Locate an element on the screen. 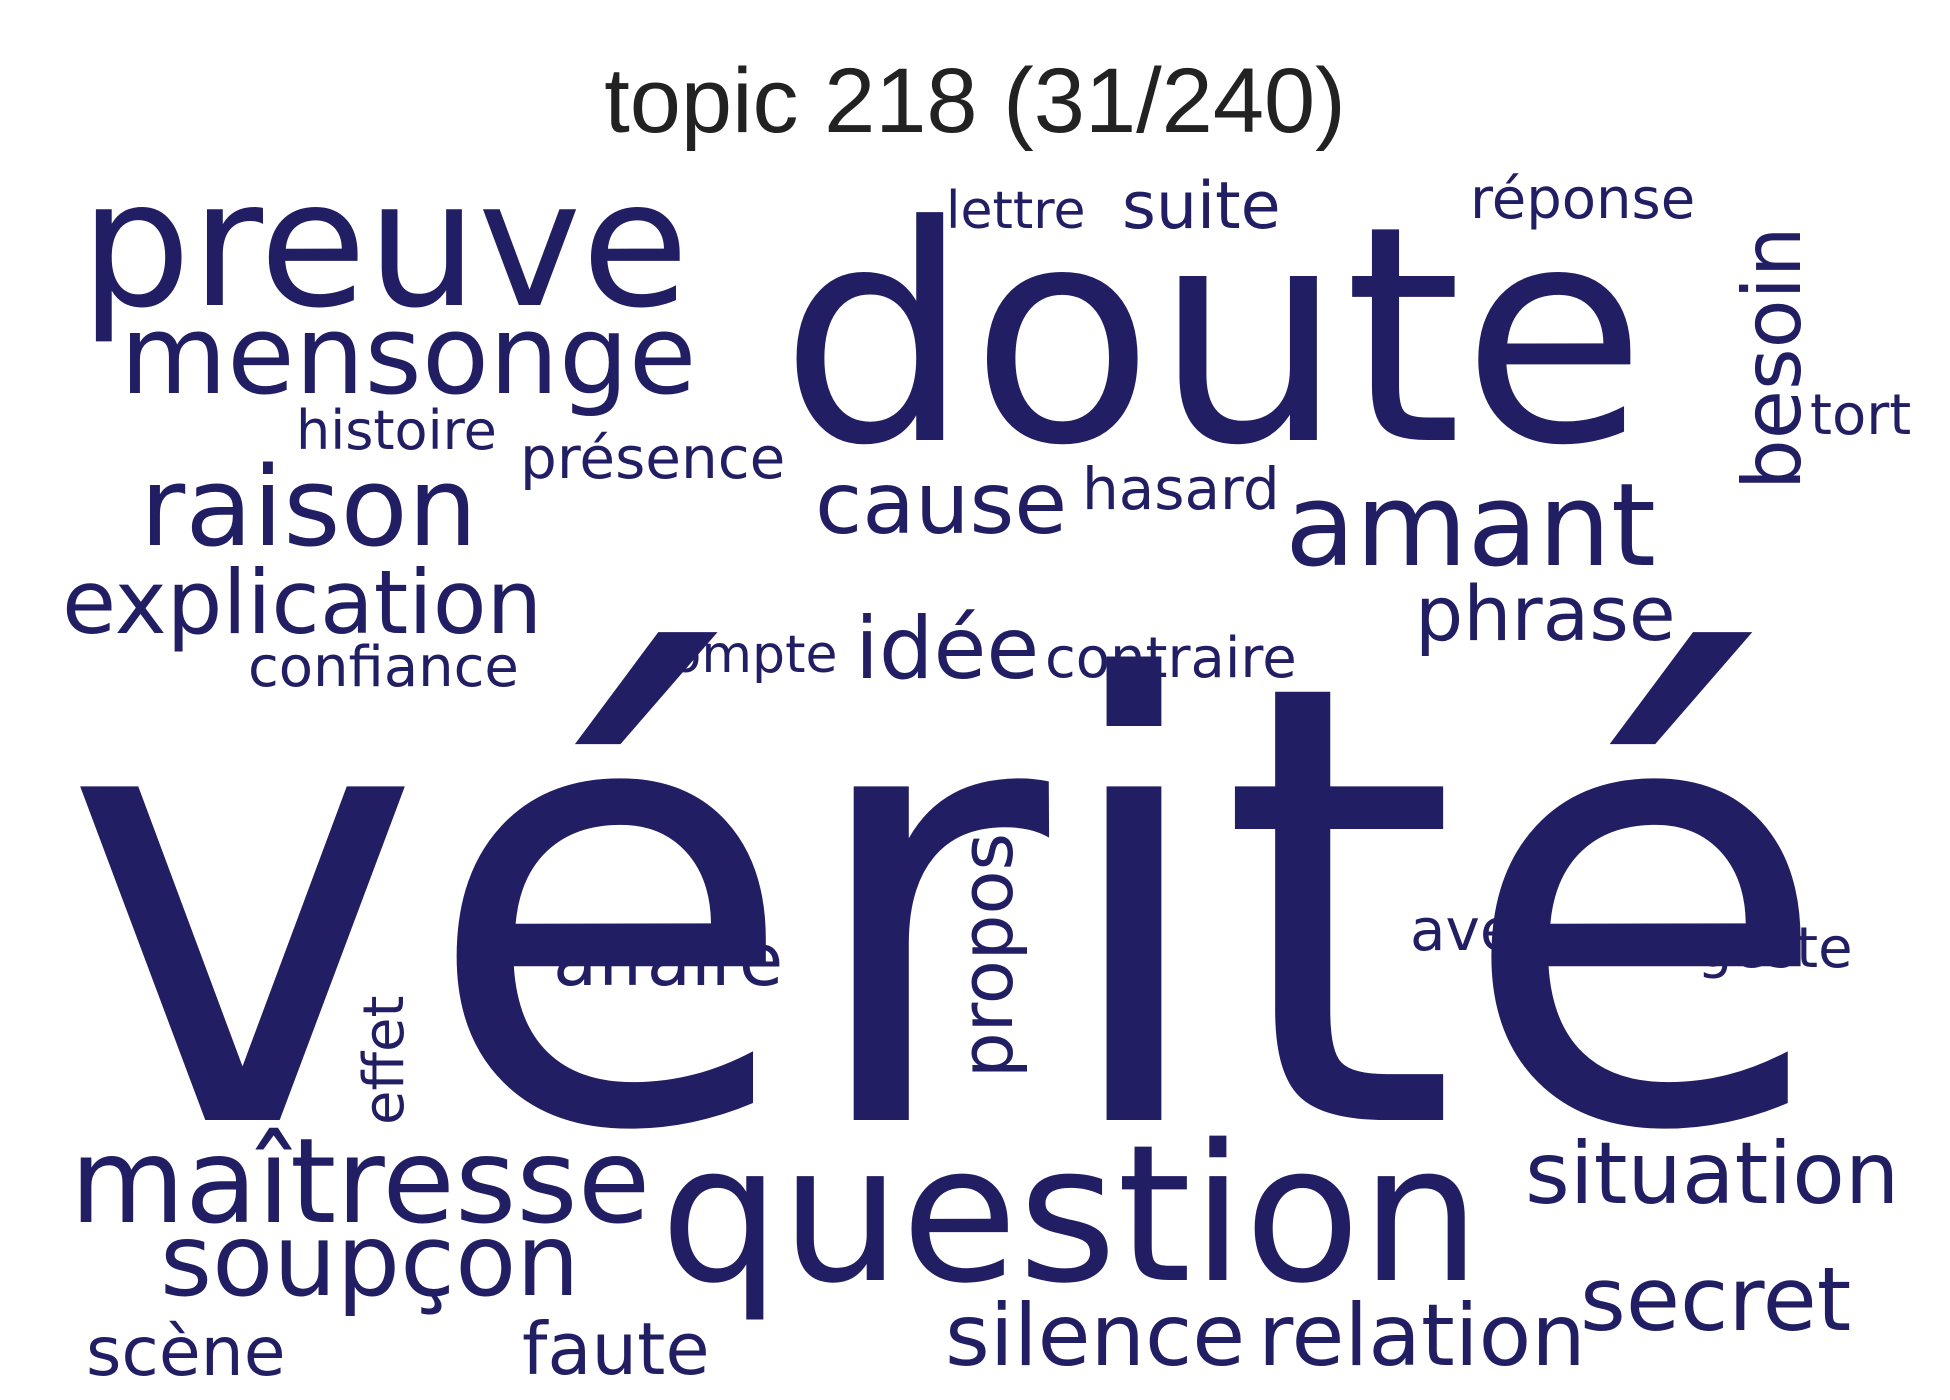 The image size is (1950, 1400). word-hasard: hasard is located at coordinates (1181, 489).